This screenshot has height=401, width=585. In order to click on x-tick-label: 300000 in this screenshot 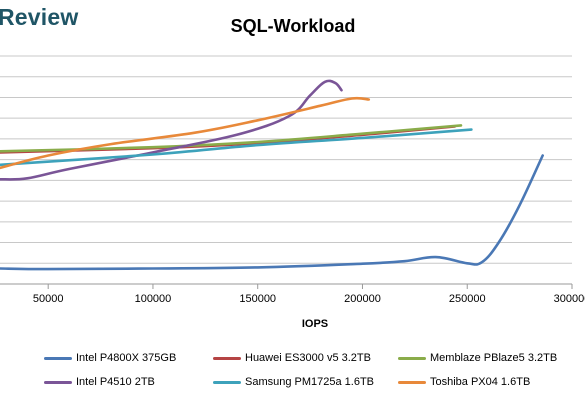, I will do `click(569, 299)`.